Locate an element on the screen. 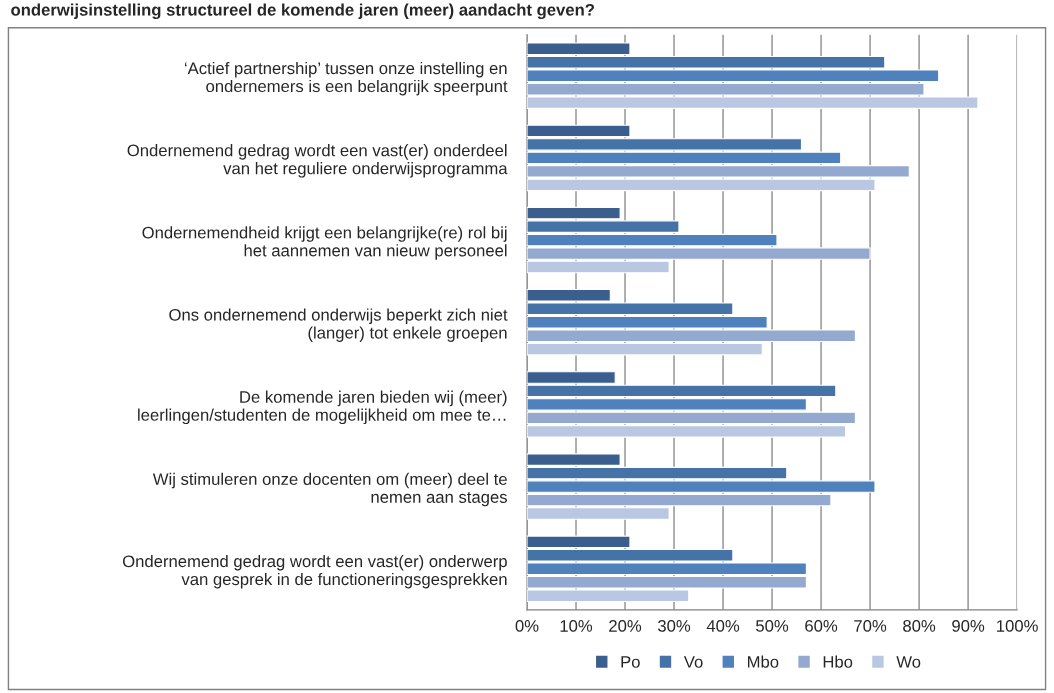 The width and height of the screenshot is (1054, 693). x-tick-label: 20% is located at coordinates (625, 626).